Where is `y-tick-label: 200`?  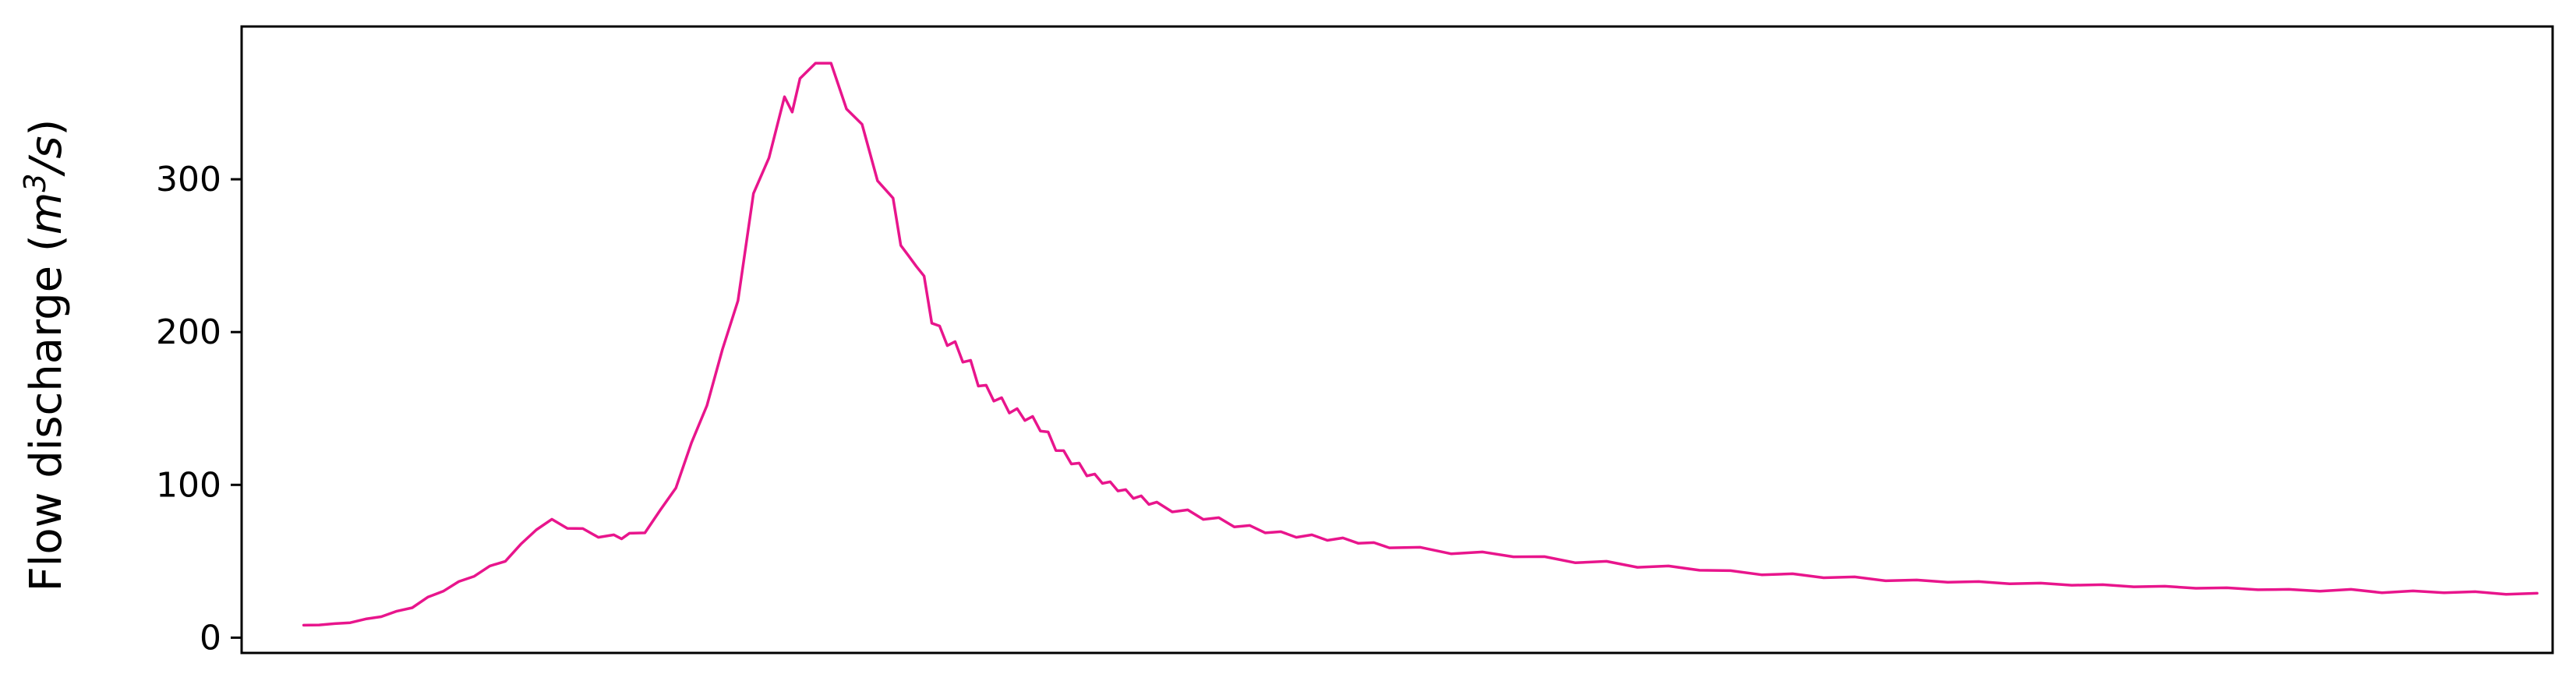 y-tick-label: 200 is located at coordinates (188, 332).